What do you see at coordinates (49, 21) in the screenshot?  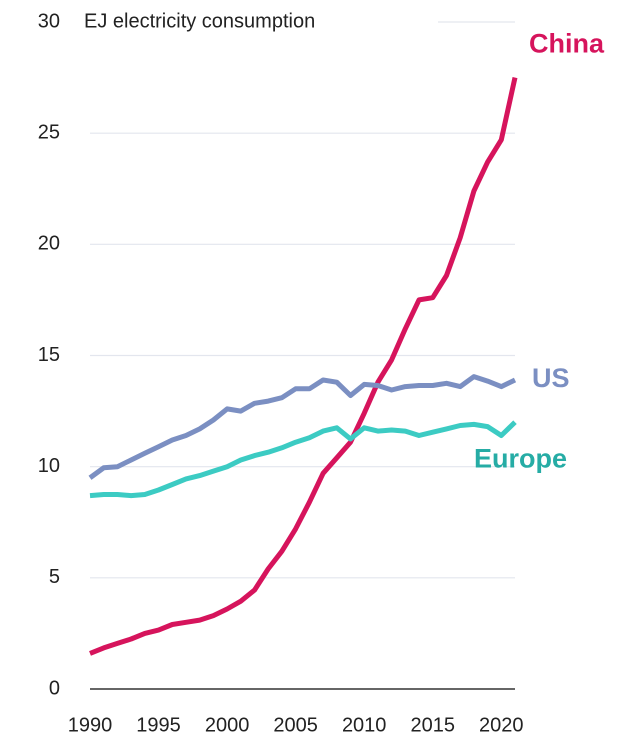 I see `y-tick-label: 30` at bounding box center [49, 21].